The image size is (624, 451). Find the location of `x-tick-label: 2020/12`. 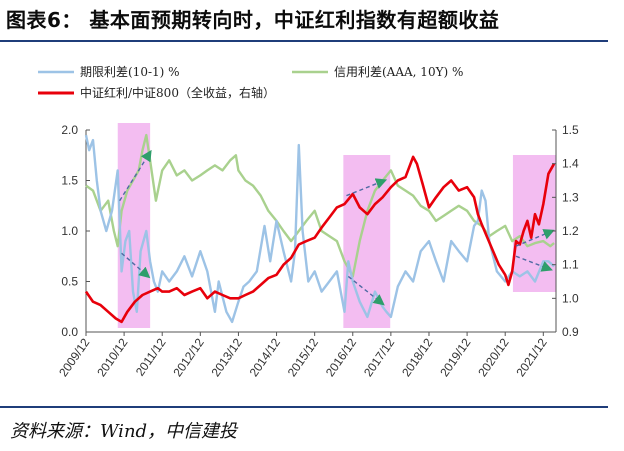

x-tick-label: 2020/12 is located at coordinates (493, 357).